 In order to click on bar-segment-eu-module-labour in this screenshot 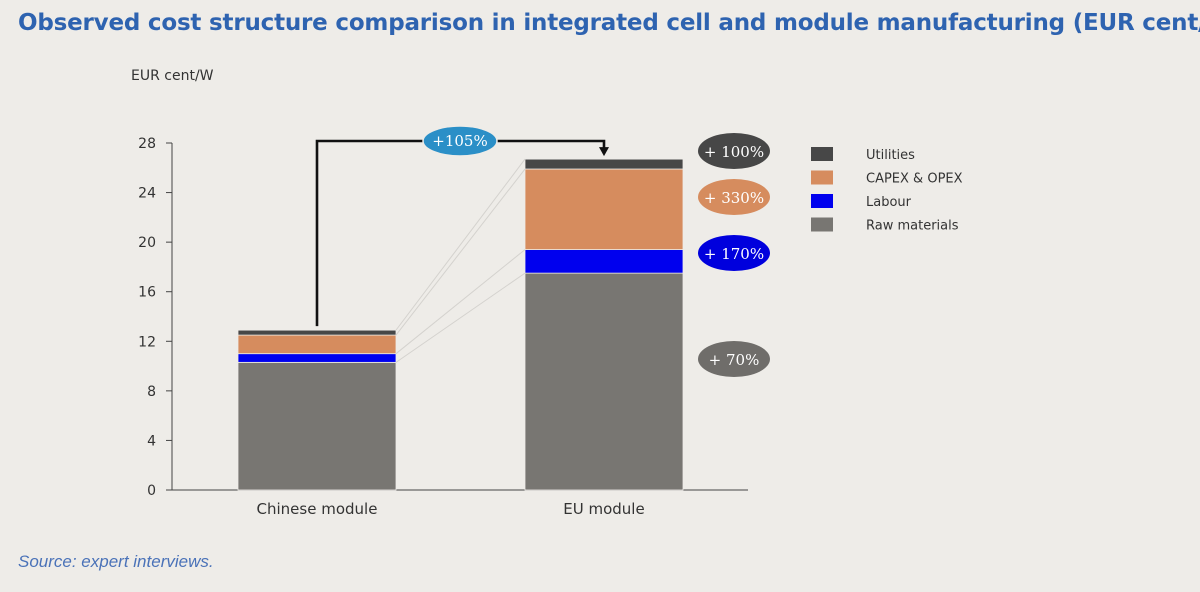, I will do `click(604, 261)`.